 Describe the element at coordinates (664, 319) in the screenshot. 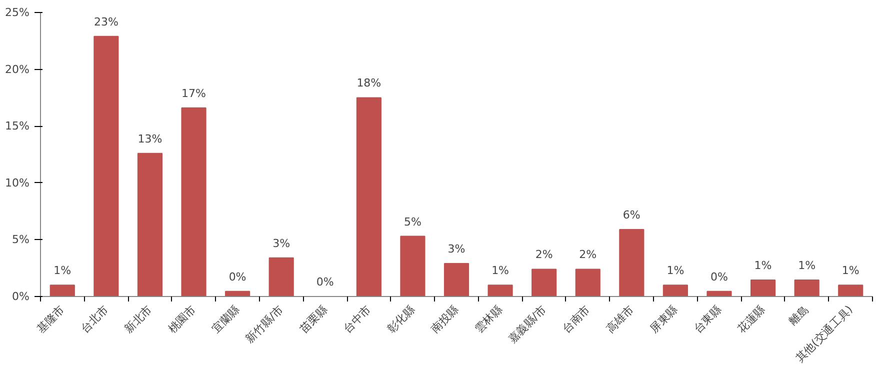

I see `x-tick-label: 屏東縣` at that location.